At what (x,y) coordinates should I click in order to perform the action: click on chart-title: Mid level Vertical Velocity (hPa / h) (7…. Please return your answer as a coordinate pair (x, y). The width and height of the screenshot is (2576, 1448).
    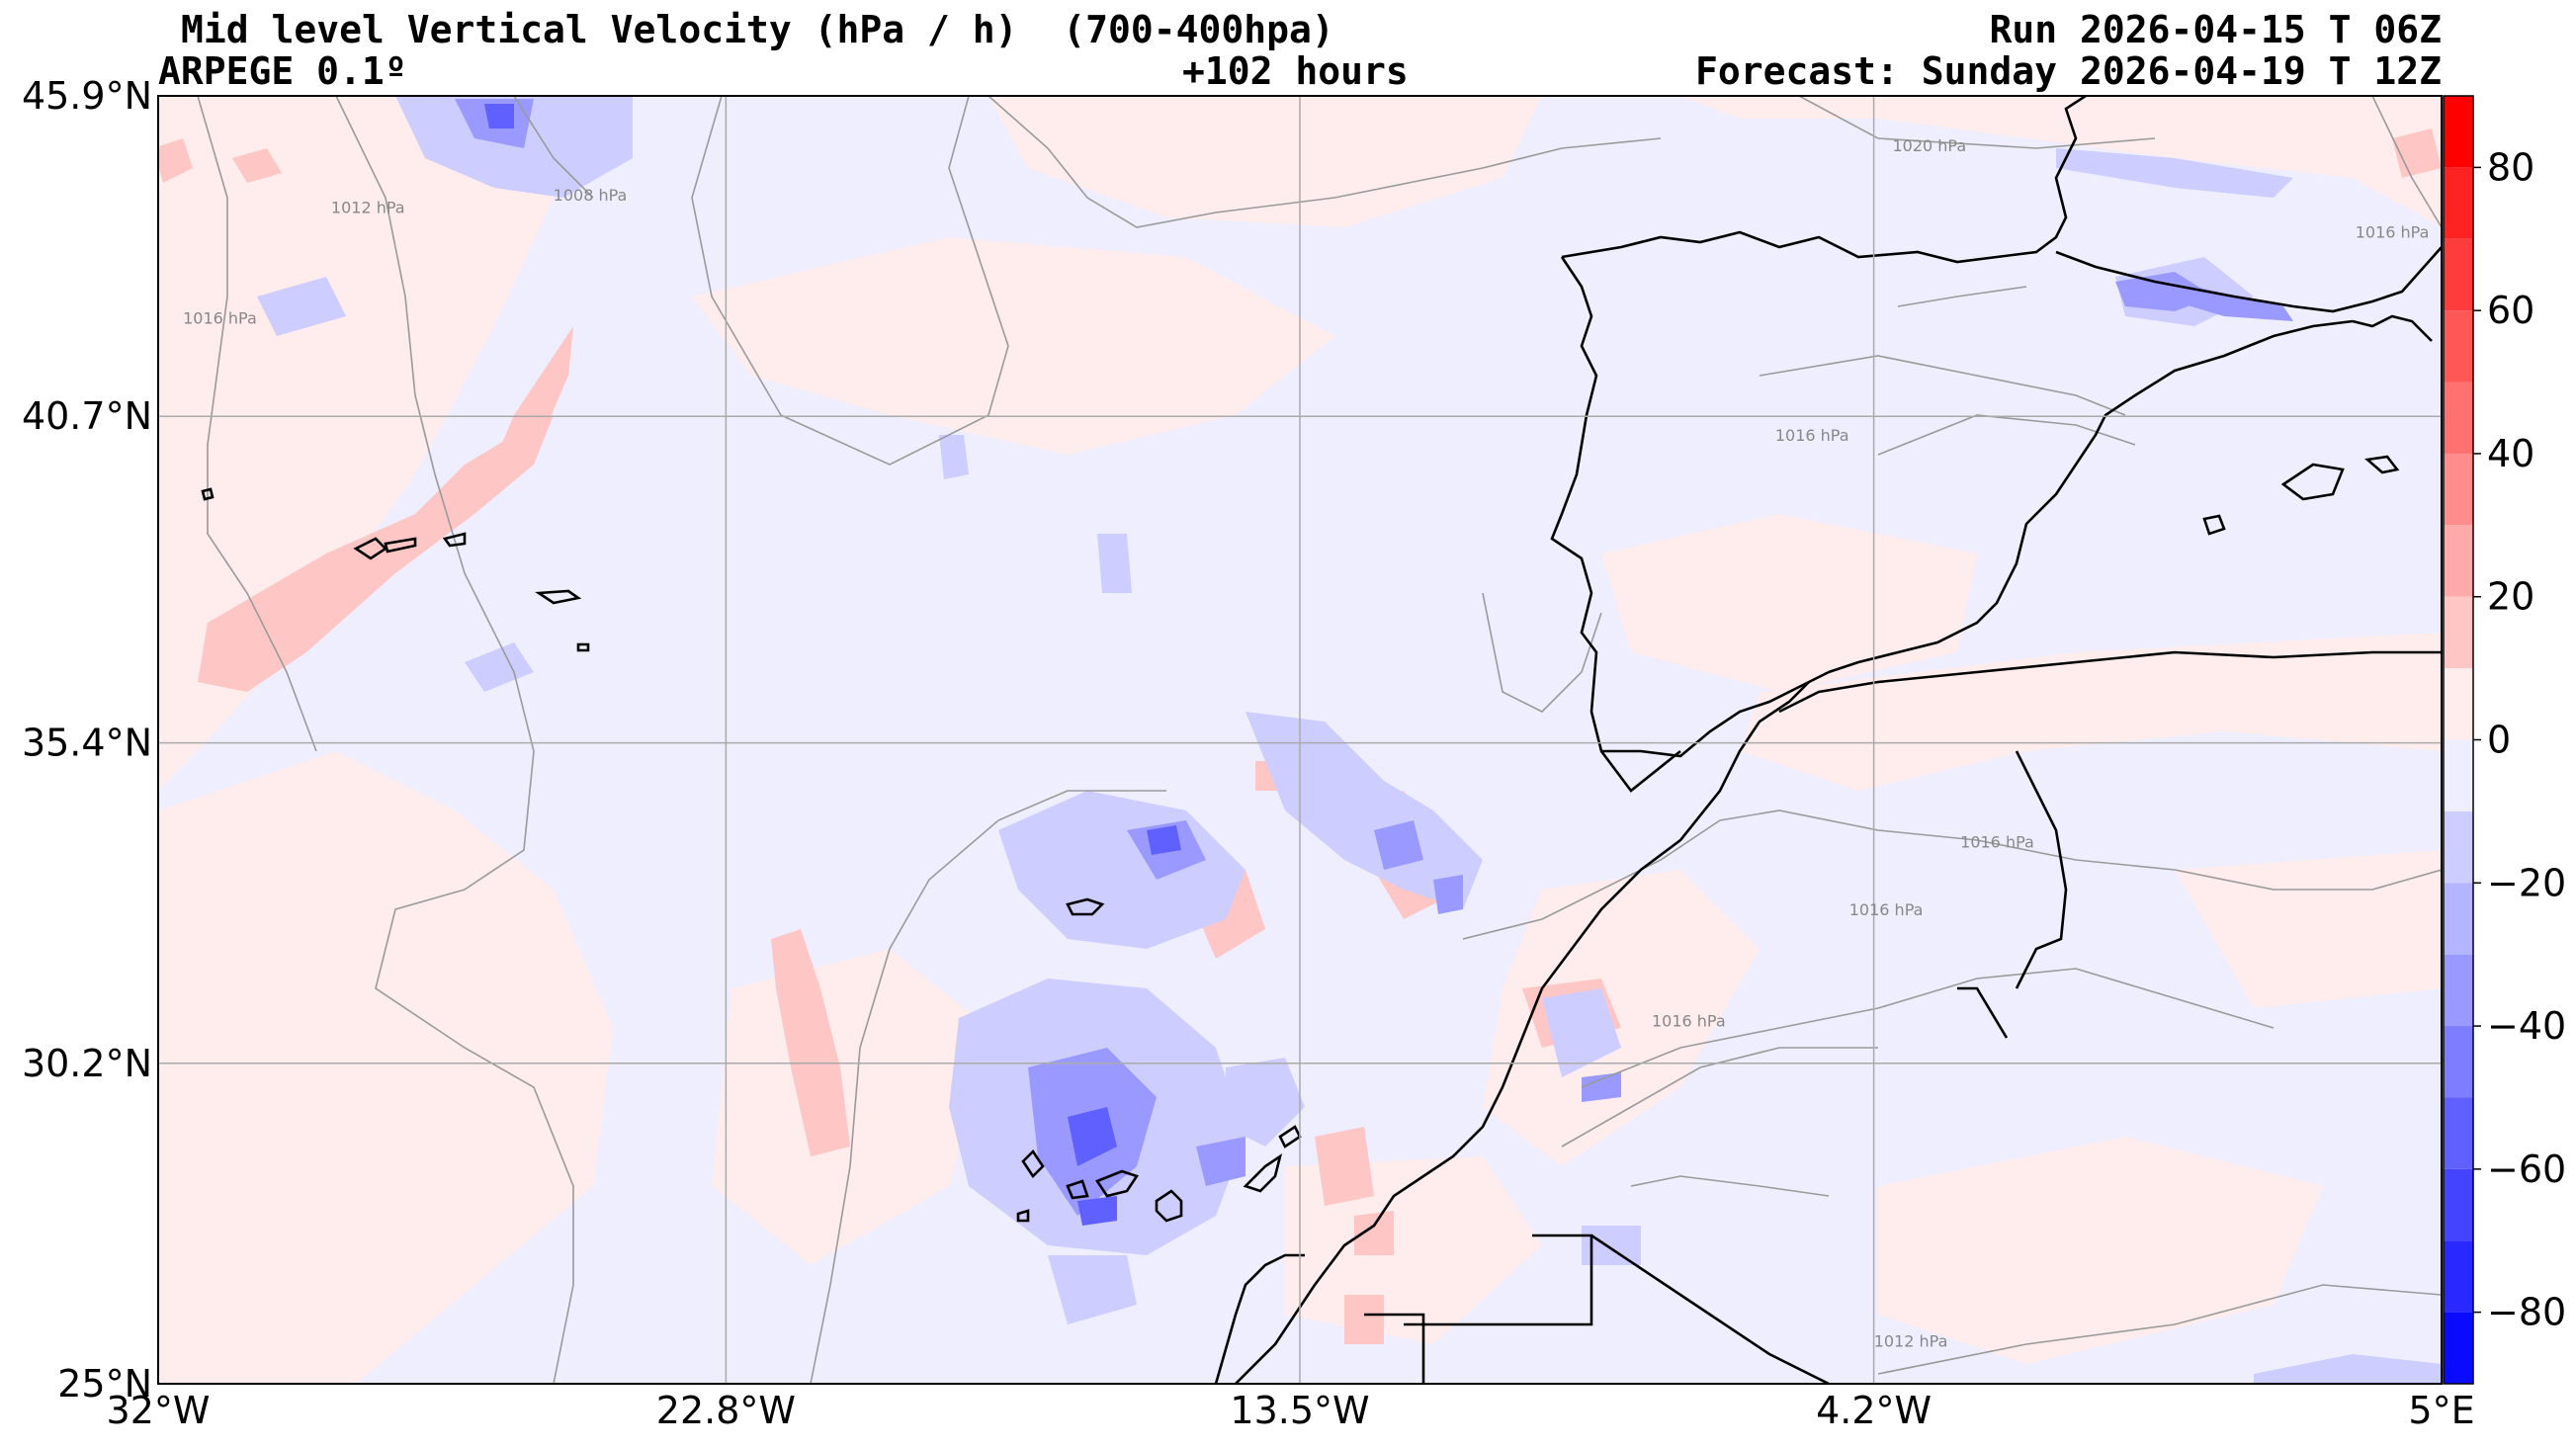
    Looking at the image, I should click on (757, 29).